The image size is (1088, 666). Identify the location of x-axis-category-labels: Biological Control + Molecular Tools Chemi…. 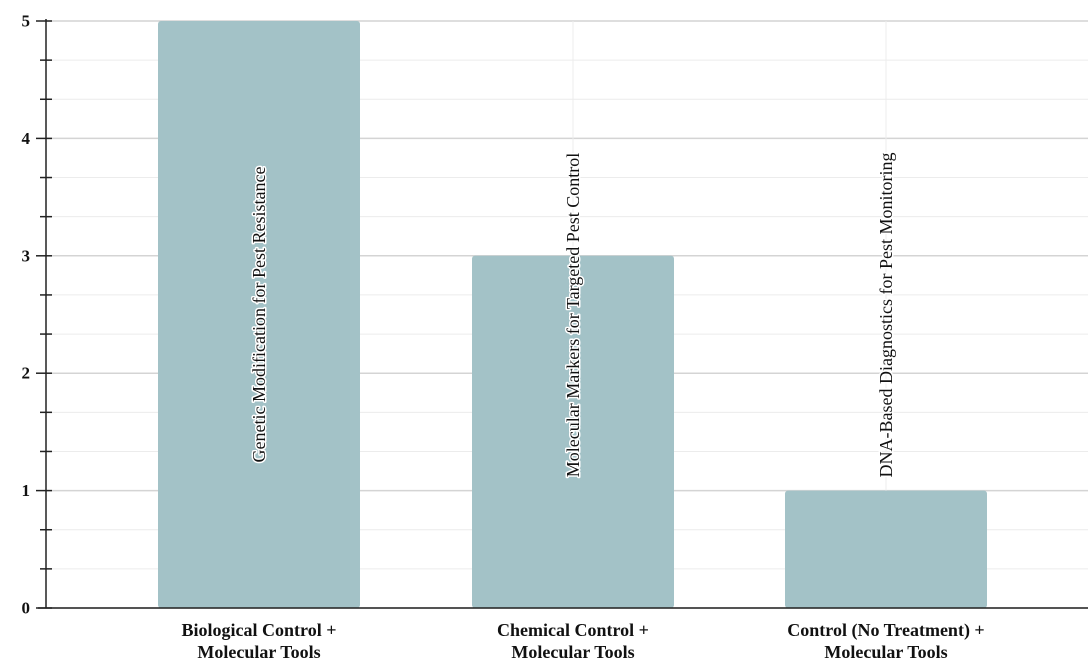
(583, 641).